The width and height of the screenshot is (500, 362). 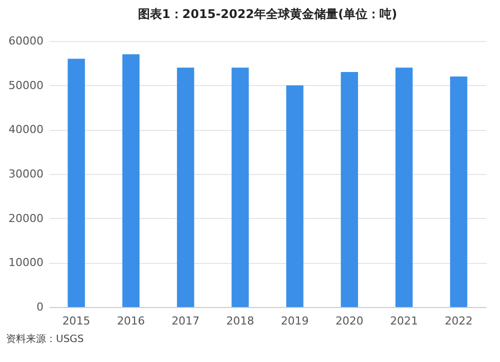 What do you see at coordinates (186, 321) in the screenshot?
I see `x-tick-label: 2017` at bounding box center [186, 321].